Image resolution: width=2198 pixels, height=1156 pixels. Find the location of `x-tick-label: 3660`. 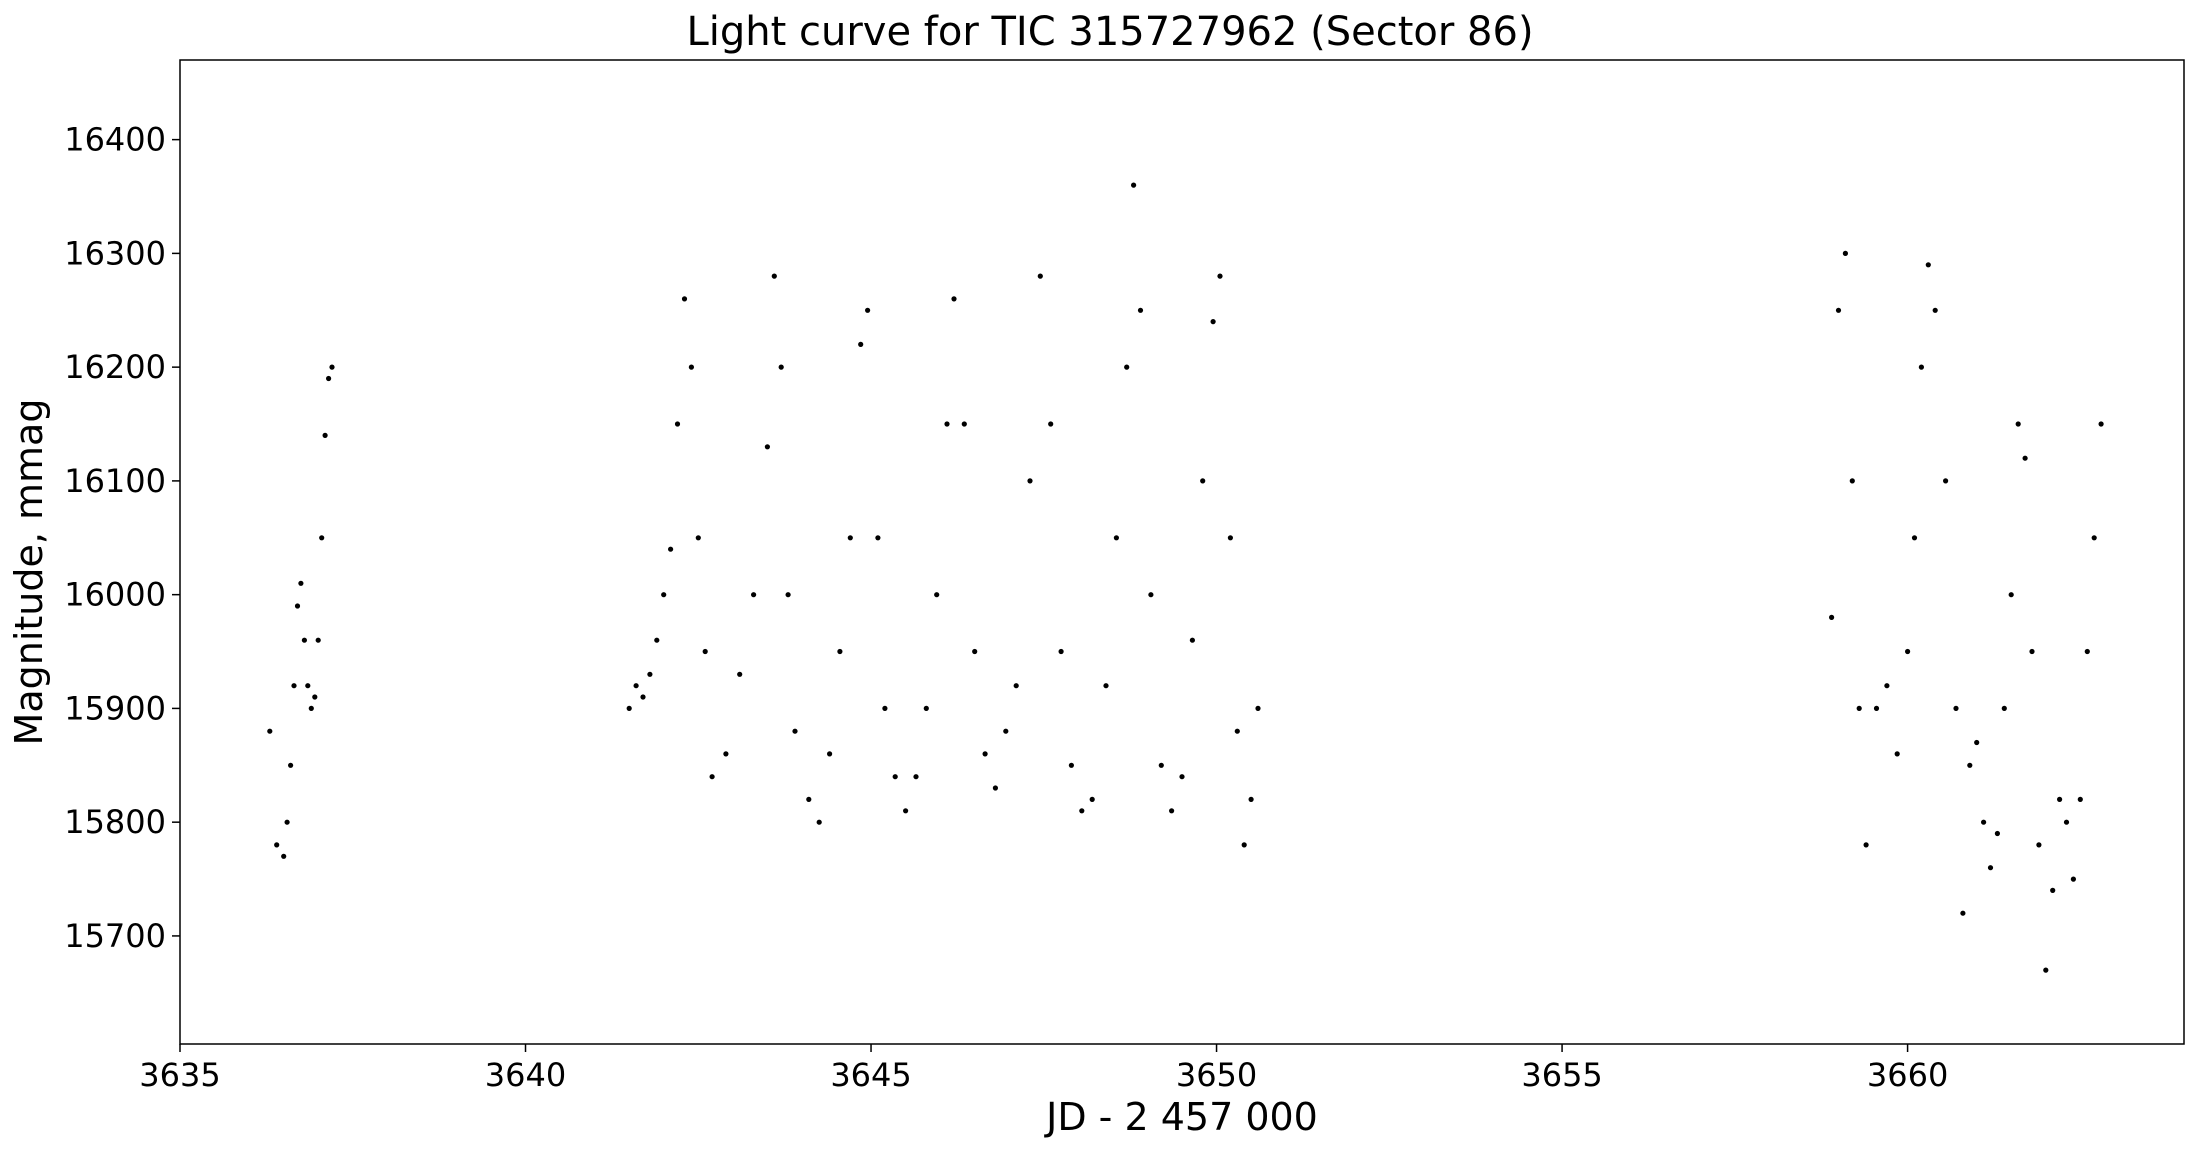

x-tick-label: 3660 is located at coordinates (1907, 1075).